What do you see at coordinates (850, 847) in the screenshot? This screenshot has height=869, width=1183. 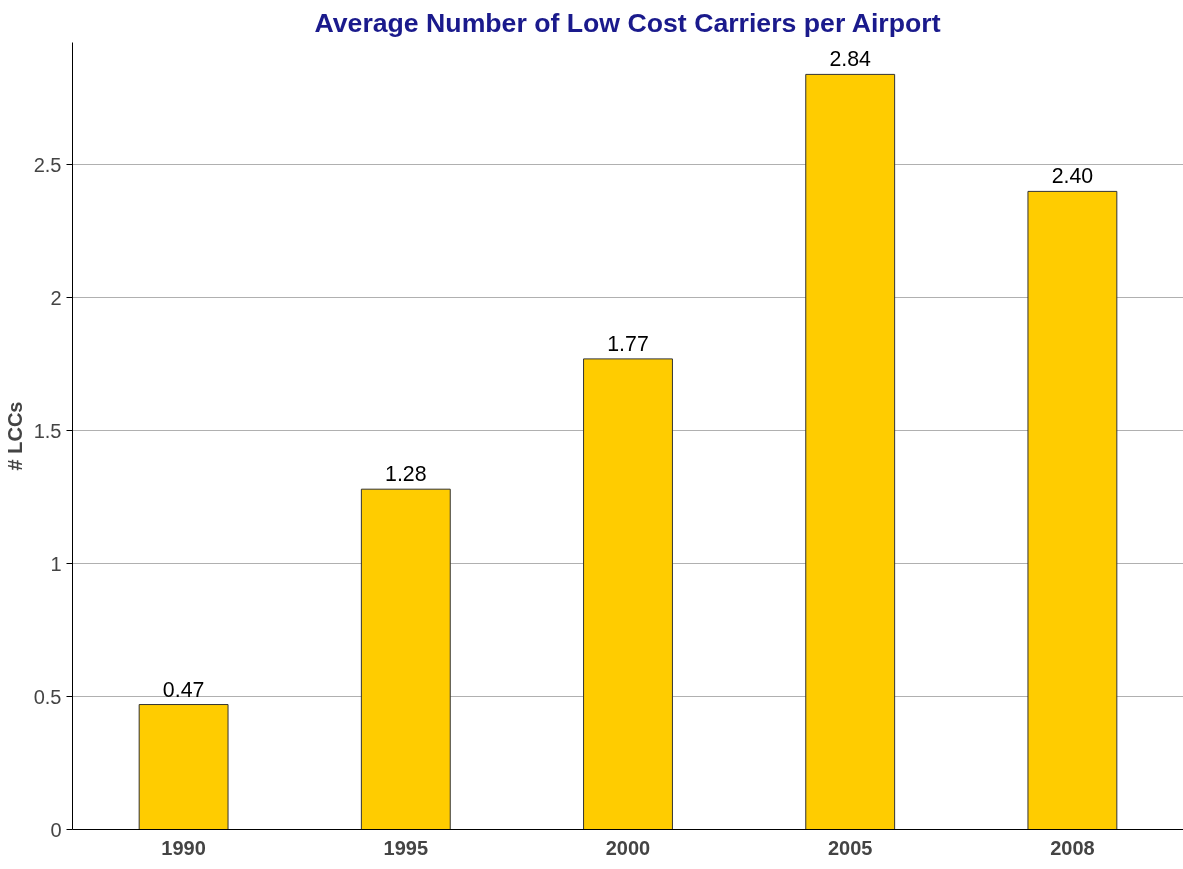 I see `x-tick-label: 2005` at bounding box center [850, 847].